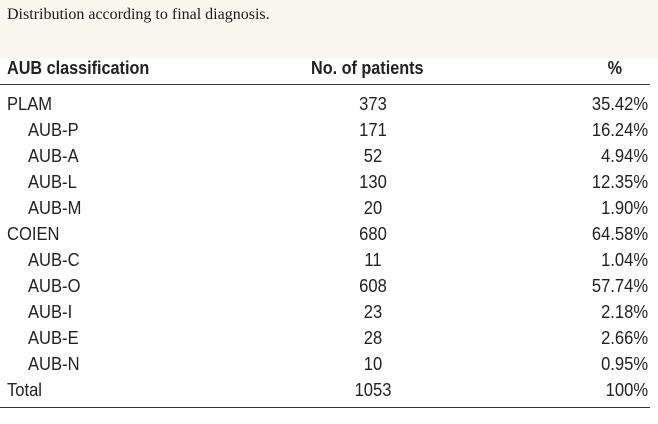  What do you see at coordinates (325, 339) in the screenshot?
I see `table-row: AUB-E 28 2.66%` at bounding box center [325, 339].